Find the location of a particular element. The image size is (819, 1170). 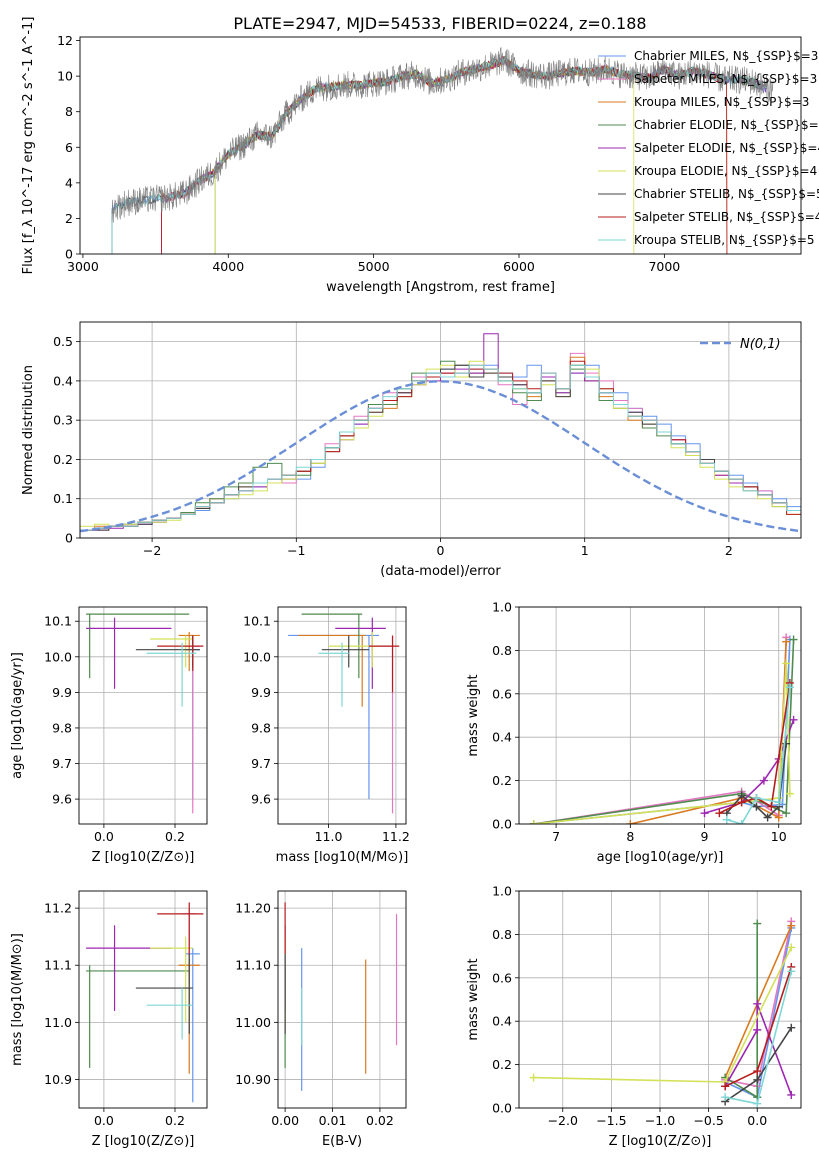

y-tick-label: 0.0 is located at coordinates (502, 1108).